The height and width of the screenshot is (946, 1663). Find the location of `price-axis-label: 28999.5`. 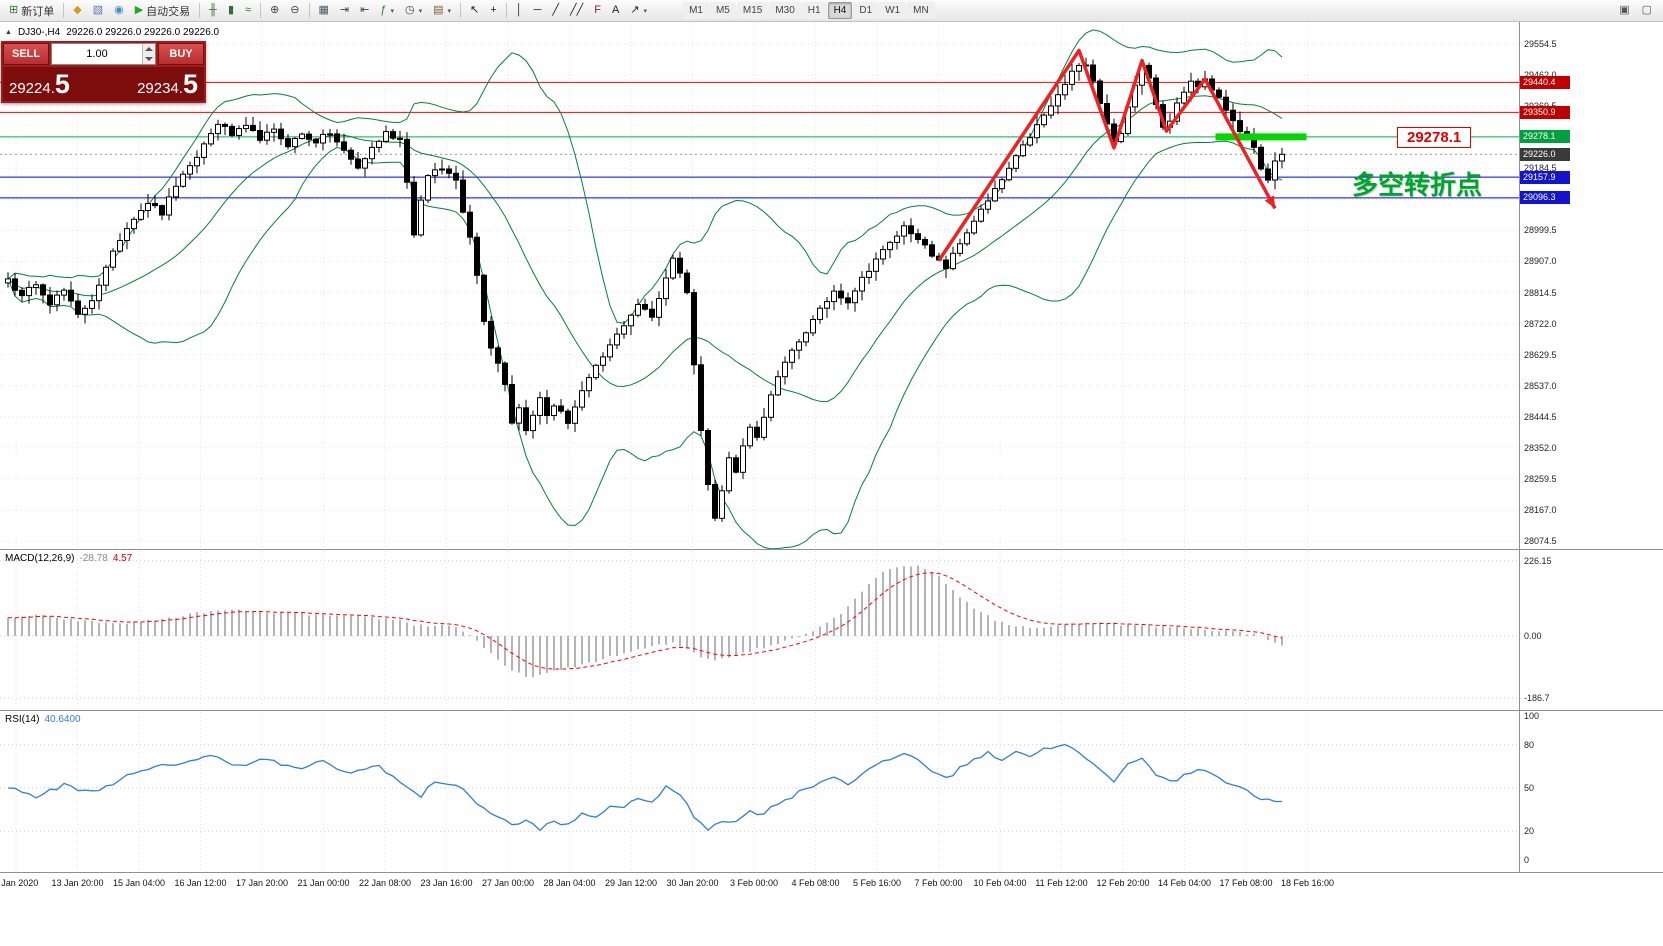

price-axis-label: 28999.5 is located at coordinates (1540, 230).